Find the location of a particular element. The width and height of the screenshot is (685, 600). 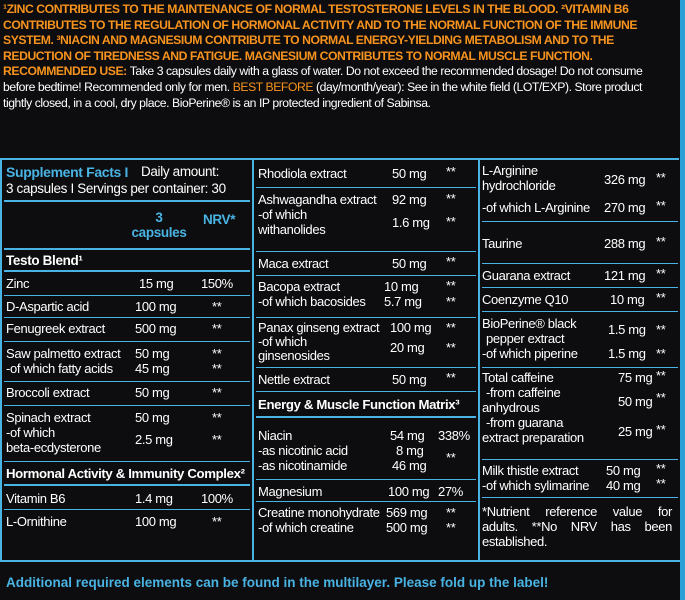

label-text: Spinach extract is located at coordinates (48, 417).